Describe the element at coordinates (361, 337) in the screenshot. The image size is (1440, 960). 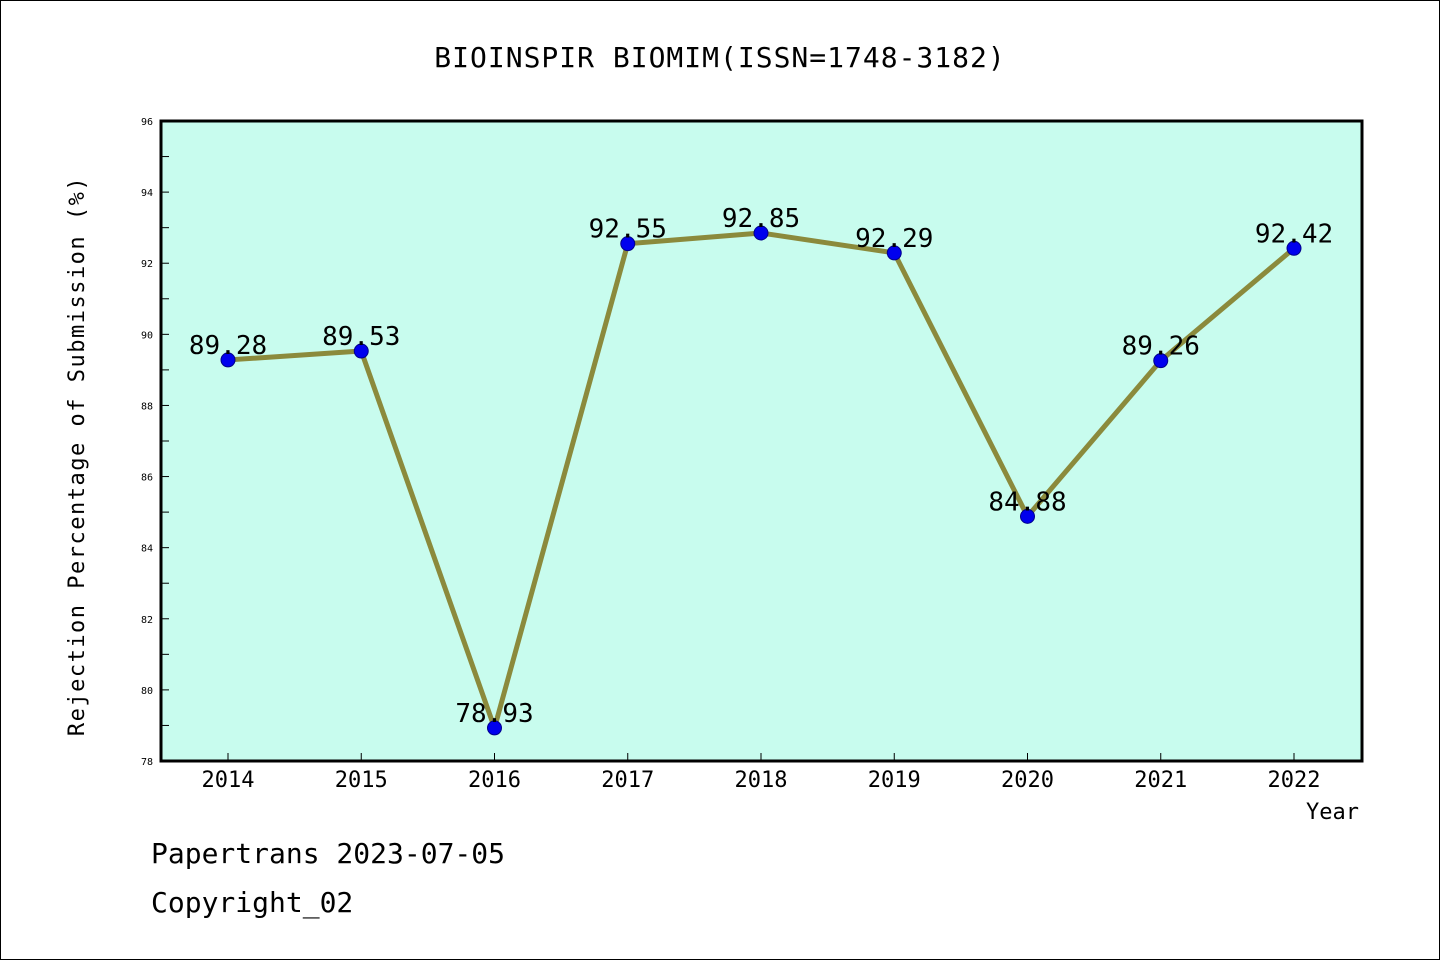
I see `data-label: 89.53` at that location.